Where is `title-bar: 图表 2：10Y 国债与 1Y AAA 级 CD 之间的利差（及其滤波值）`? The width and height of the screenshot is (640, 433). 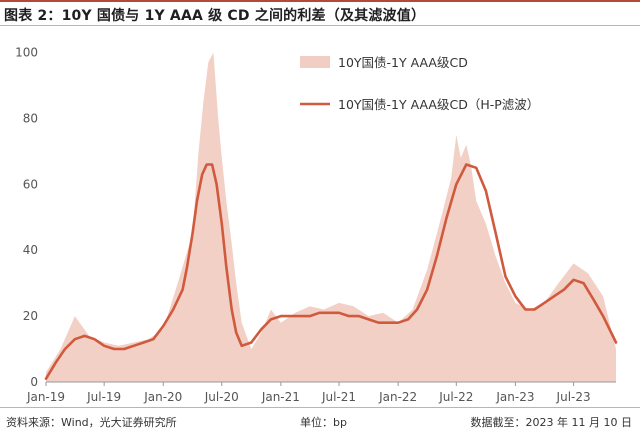
title-bar: 图表 2：10Y 国债与 1Y AAA 级 CD 之间的利差（及其滤波值） is located at coordinates (320, 13).